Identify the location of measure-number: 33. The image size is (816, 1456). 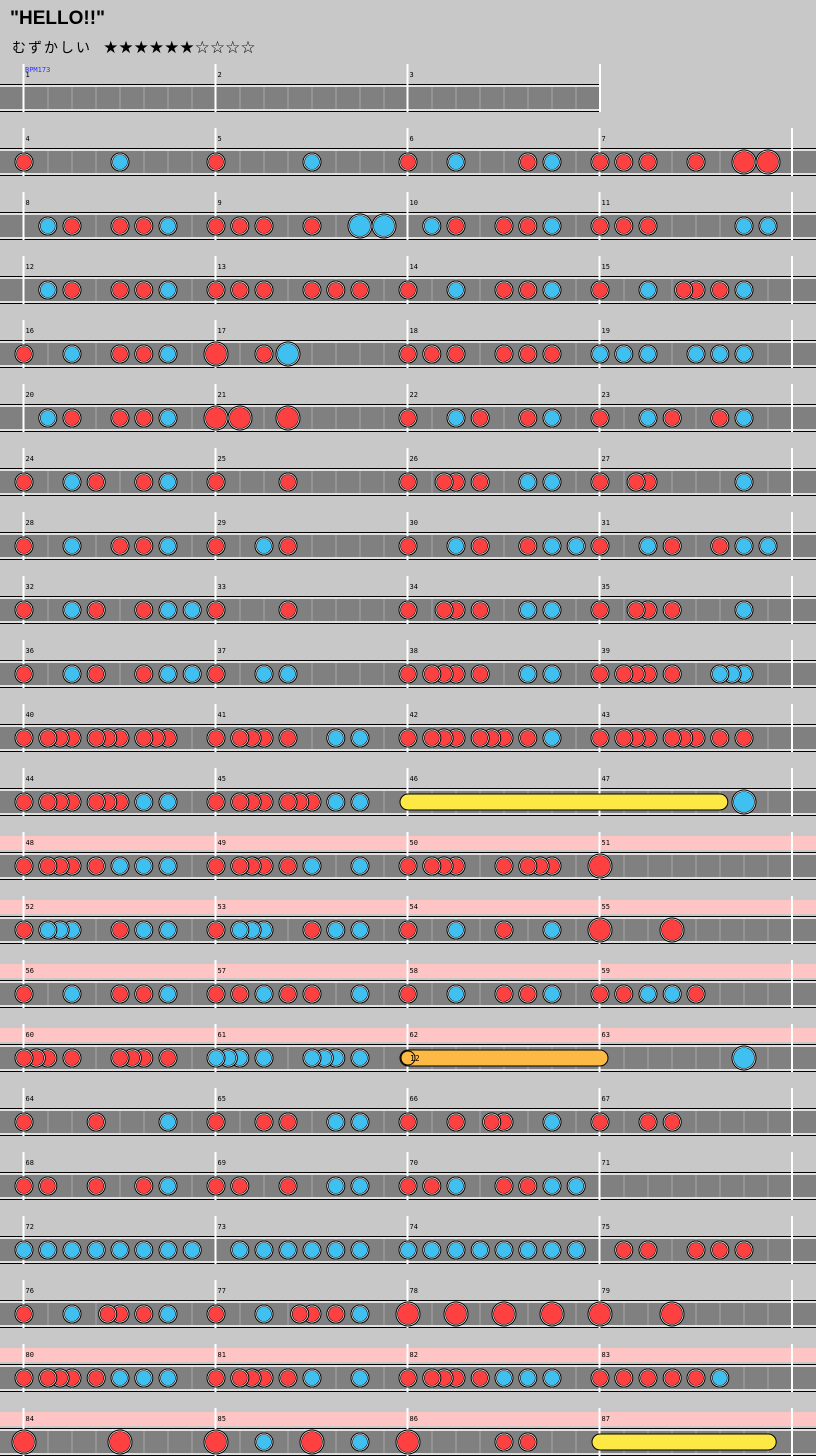
(222, 587).